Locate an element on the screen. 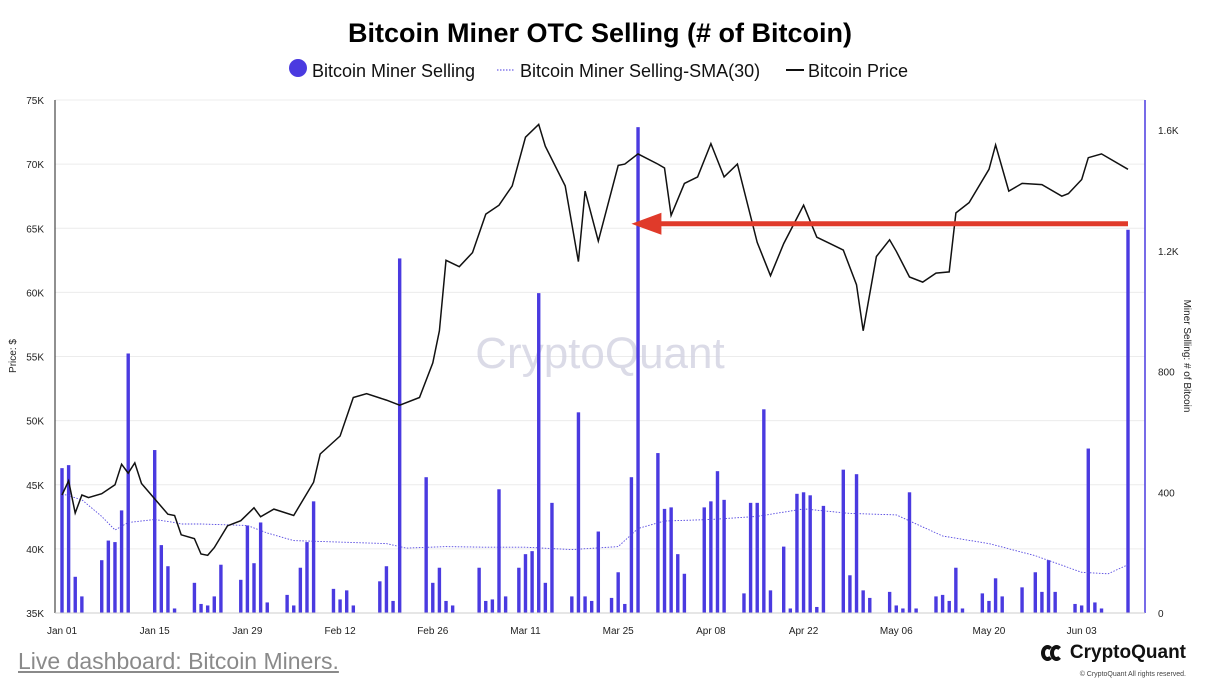 This screenshot has width=1208, height=694. x-tick-label: Apr 22 is located at coordinates (804, 631).